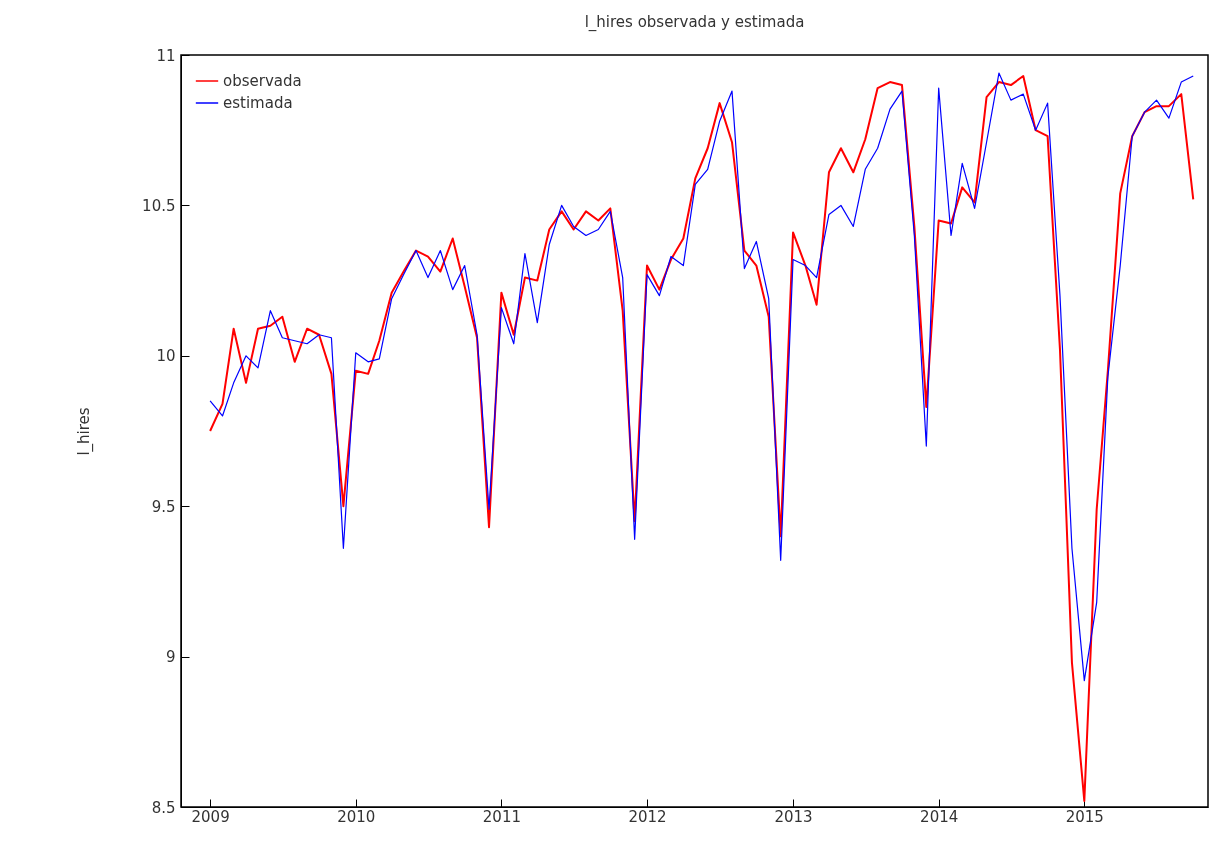  What do you see at coordinates (793, 816) in the screenshot?
I see `x-tick-label: 2013` at bounding box center [793, 816].